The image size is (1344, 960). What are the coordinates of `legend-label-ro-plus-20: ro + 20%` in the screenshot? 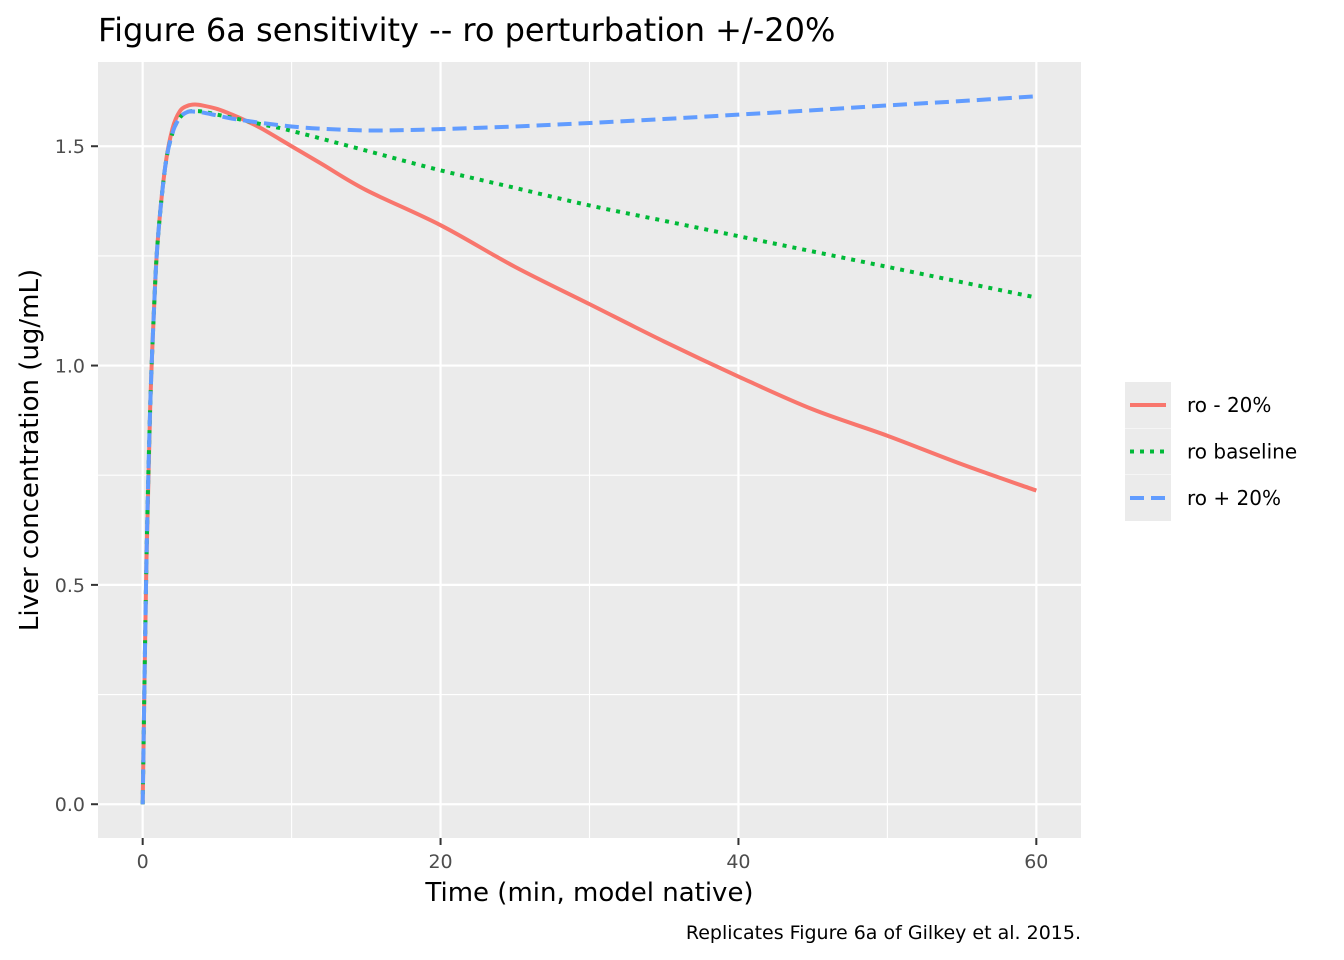 It's located at (1234, 498).